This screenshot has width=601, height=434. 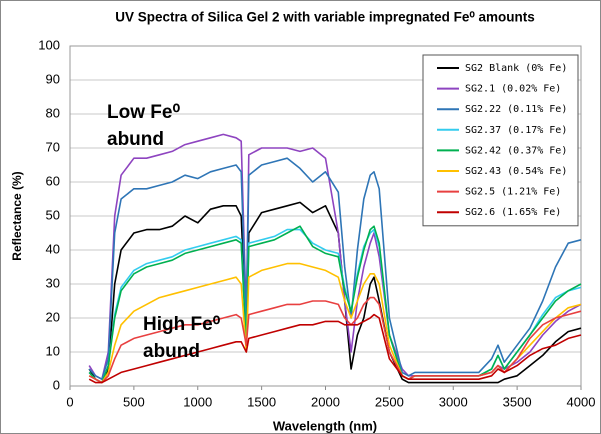 What do you see at coordinates (389, 401) in the screenshot?
I see `x-tick-label: 2500` at bounding box center [389, 401].